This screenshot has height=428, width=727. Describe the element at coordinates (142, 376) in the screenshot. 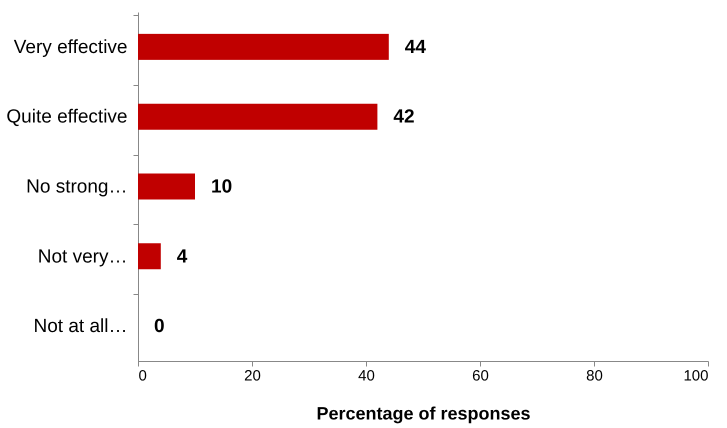

I see `x-tick-label: 0` at that location.